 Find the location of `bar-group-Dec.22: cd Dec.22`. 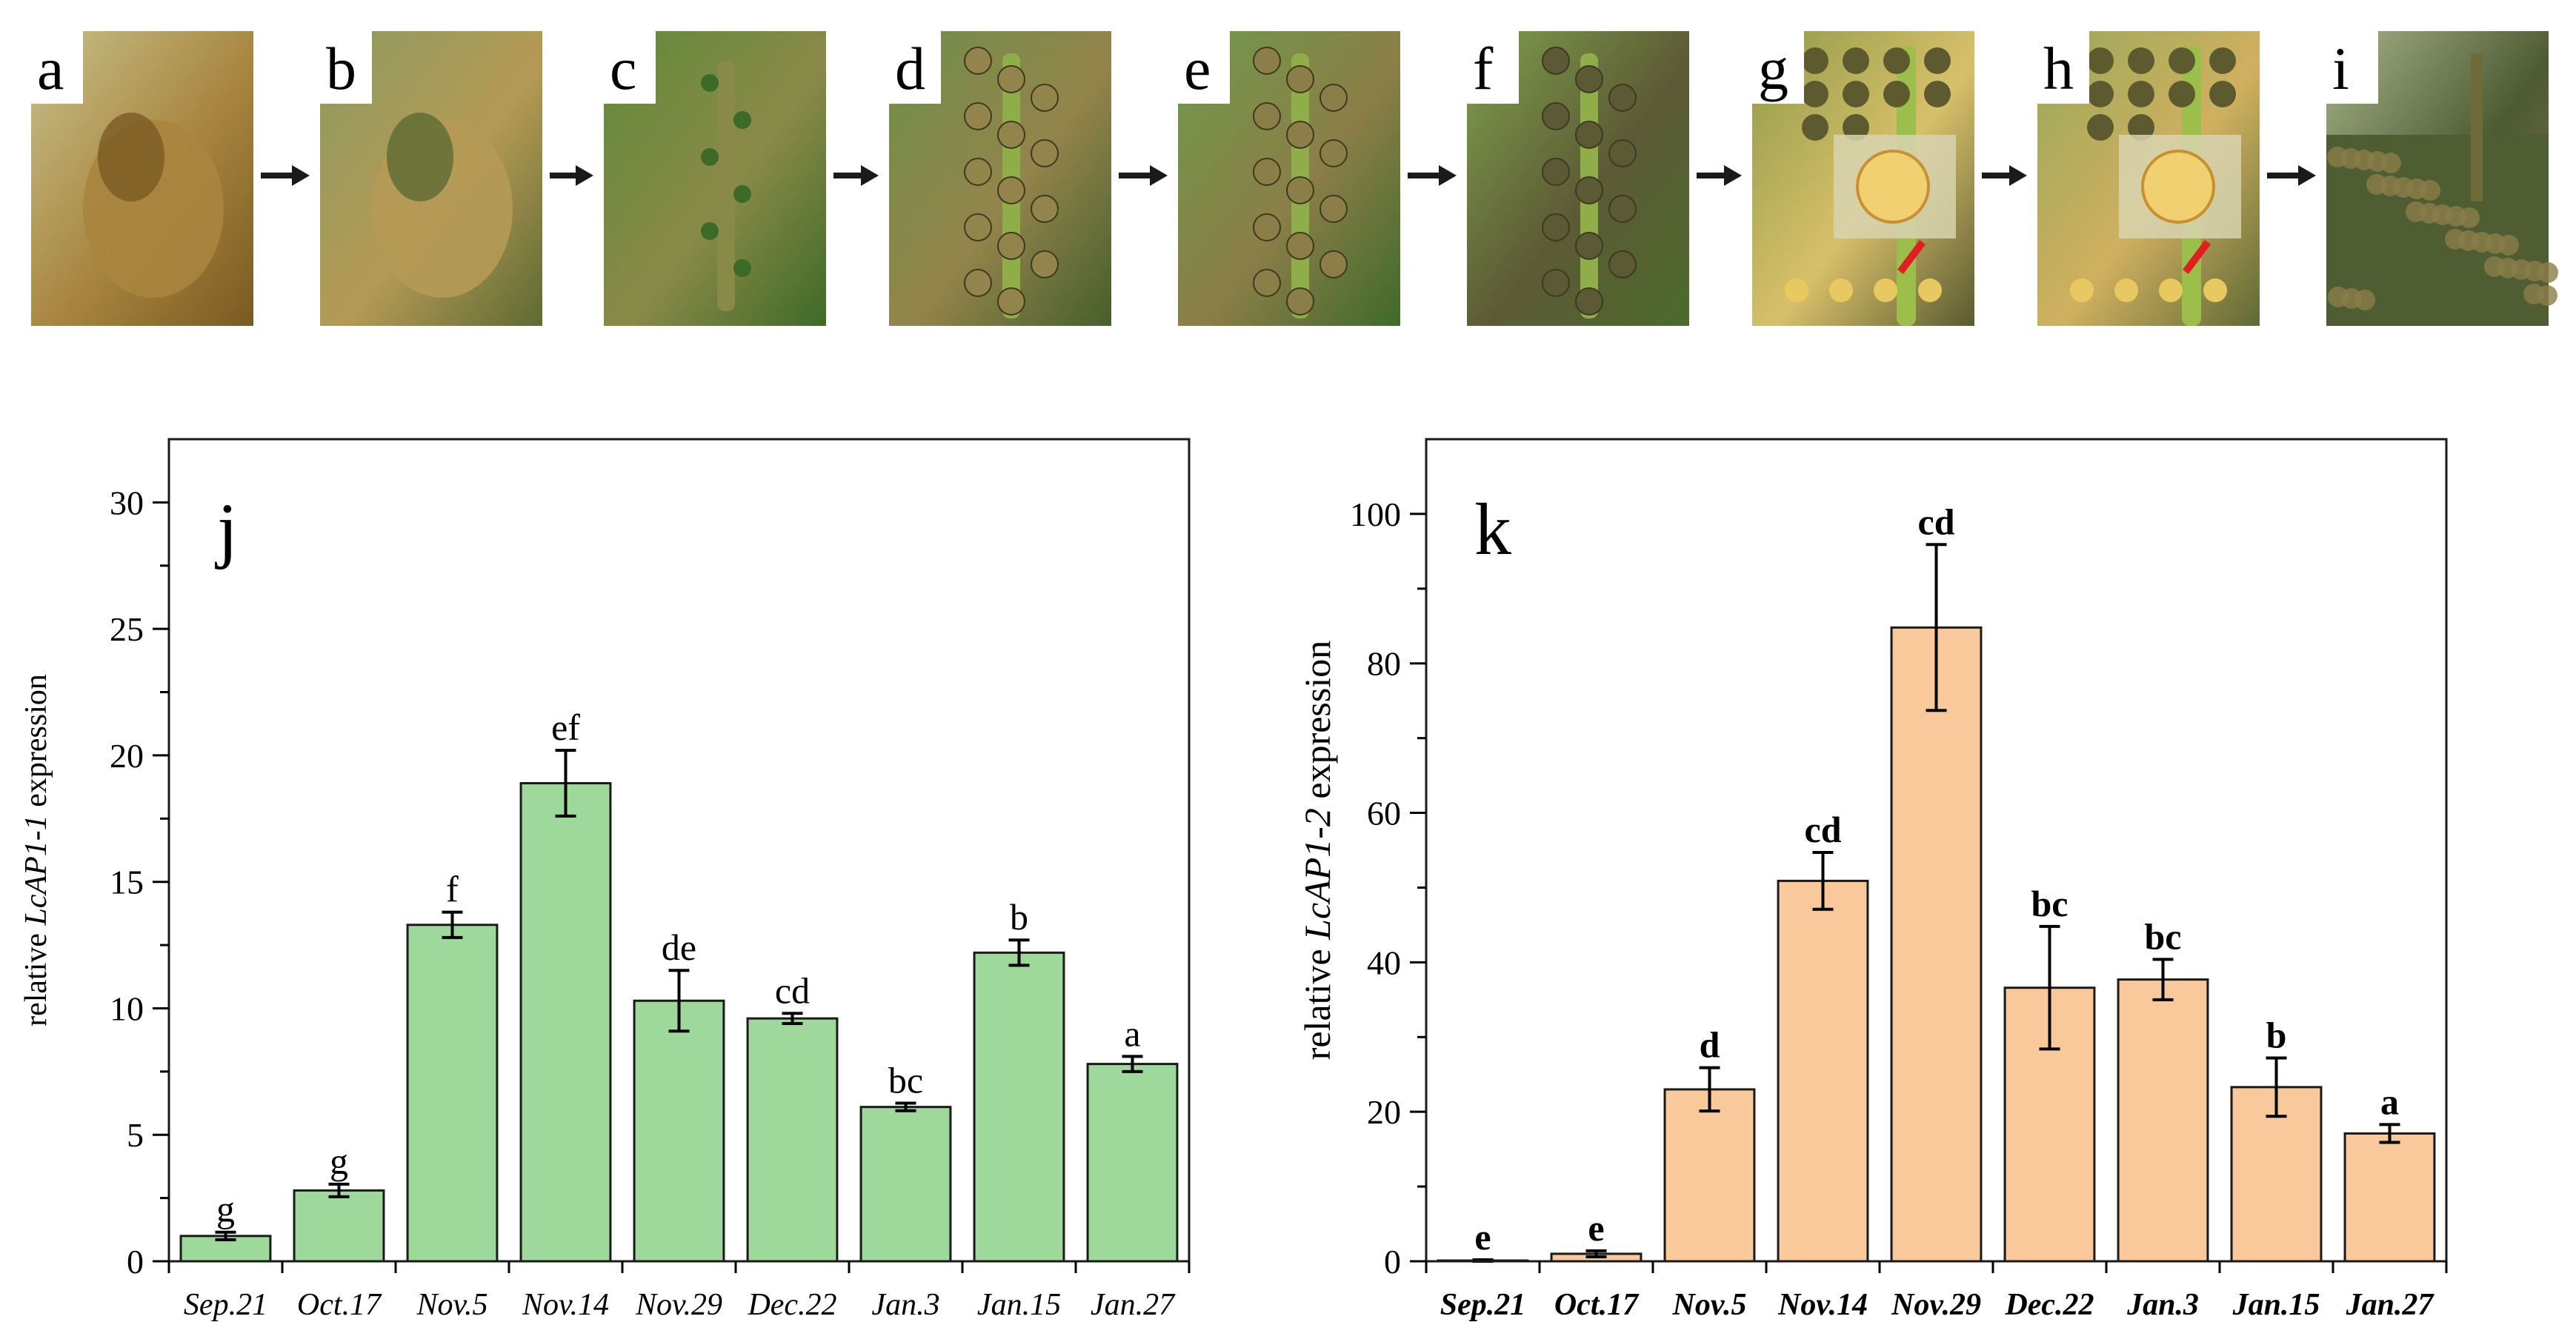

bar-group-Dec.22: cd Dec.22 is located at coordinates (793, 1145).